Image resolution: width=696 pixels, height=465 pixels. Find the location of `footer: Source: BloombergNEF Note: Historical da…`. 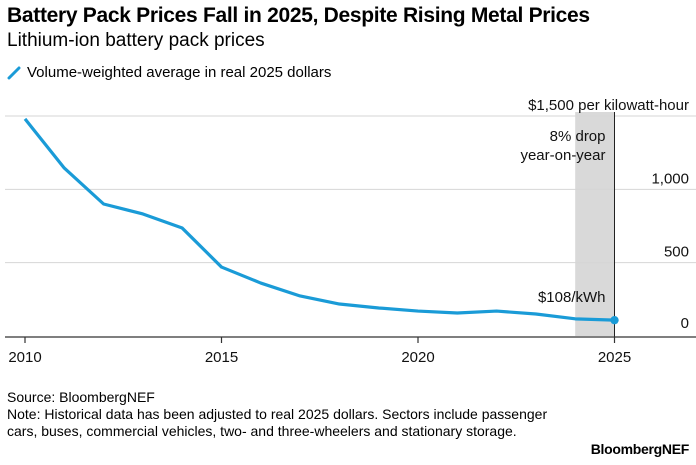

footer: Source: BloombergNEF Note: Historical da… is located at coordinates (287, 414).